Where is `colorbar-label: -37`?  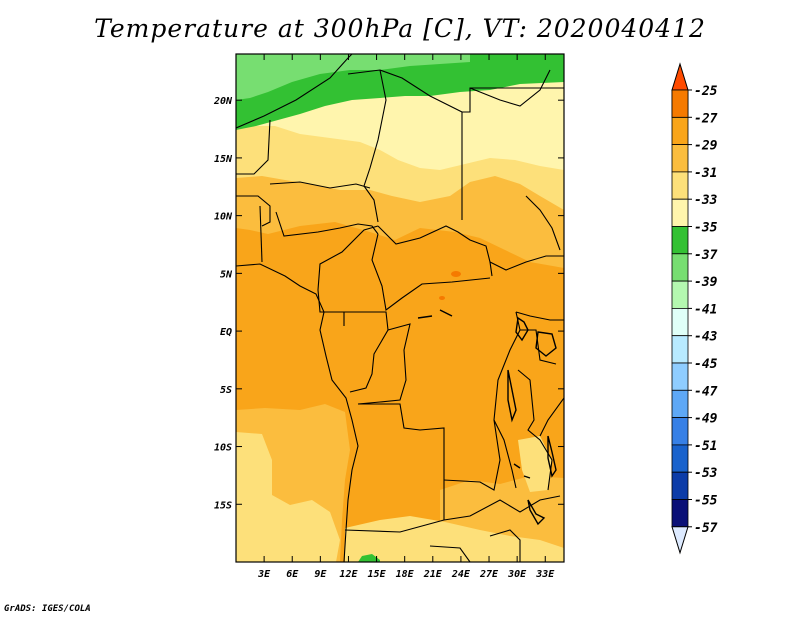 colorbar-label: -37 is located at coordinates (706, 255).